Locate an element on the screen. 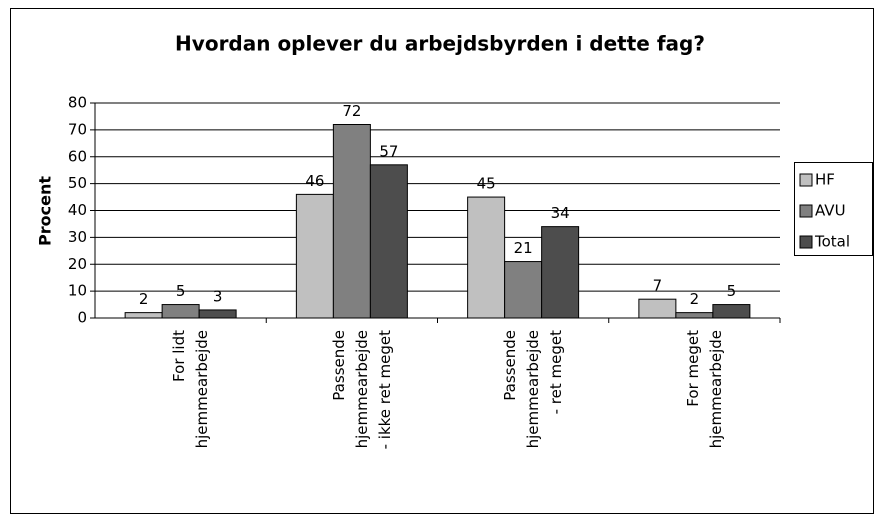  y-tick-label: 80 is located at coordinates (77, 103).